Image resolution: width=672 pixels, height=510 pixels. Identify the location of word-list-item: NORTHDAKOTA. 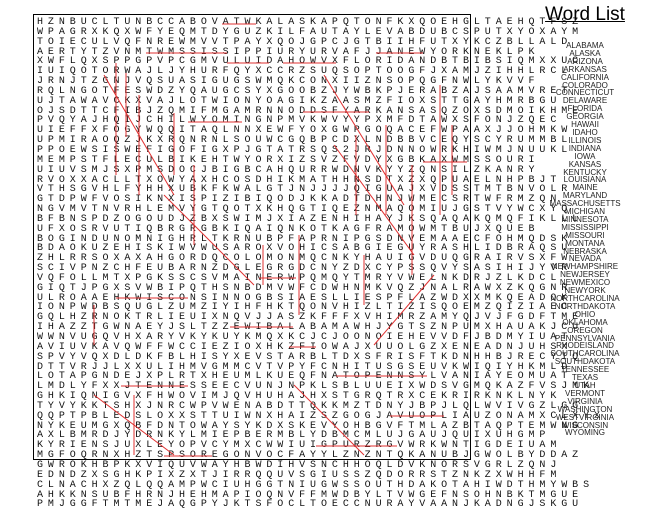
(585, 306).